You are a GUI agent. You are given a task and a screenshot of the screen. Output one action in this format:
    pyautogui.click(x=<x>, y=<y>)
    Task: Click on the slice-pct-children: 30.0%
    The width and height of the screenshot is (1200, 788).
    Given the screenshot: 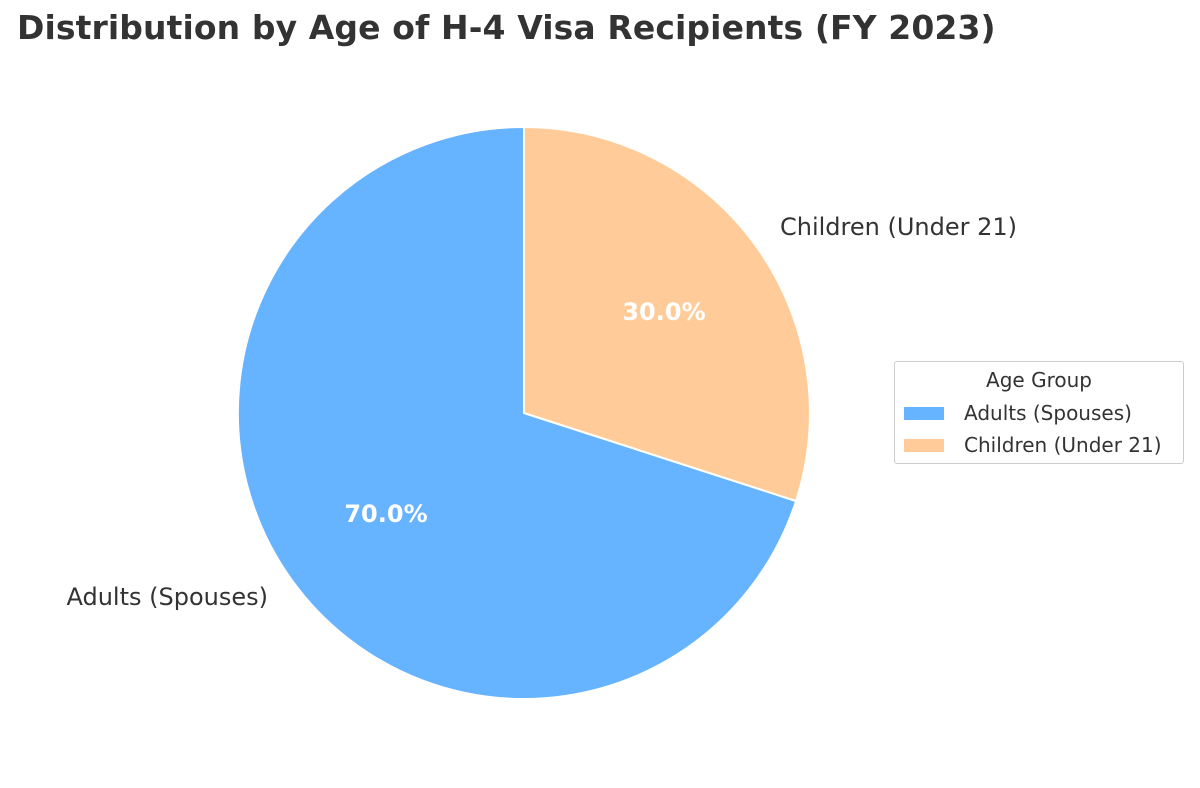 What is the action you would take?
    pyautogui.click(x=663, y=312)
    